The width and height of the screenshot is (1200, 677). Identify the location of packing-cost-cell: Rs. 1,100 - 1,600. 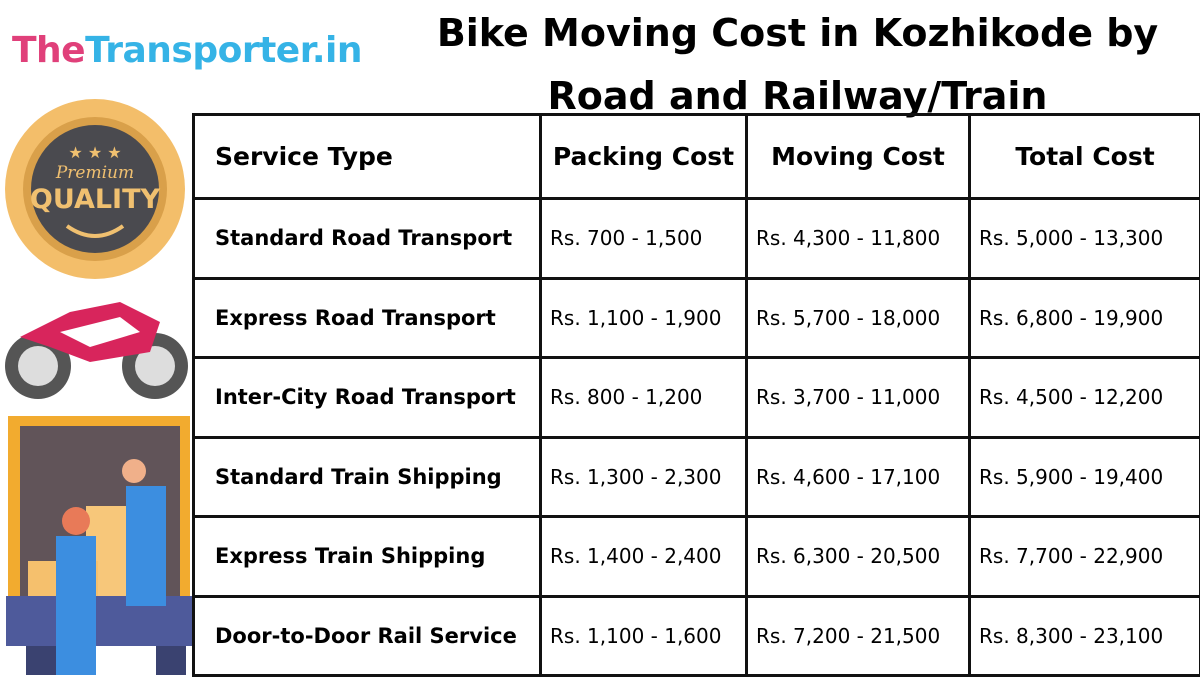
(644, 636).